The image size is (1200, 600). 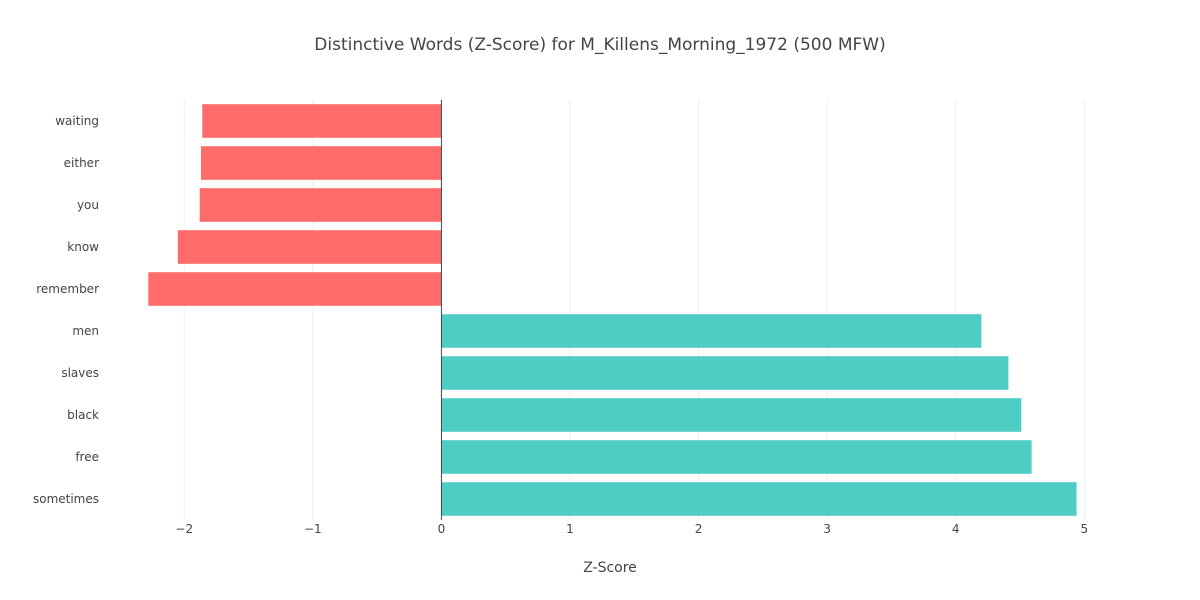 What do you see at coordinates (85, 331) in the screenshot?
I see `y-tick-label-men: men` at bounding box center [85, 331].